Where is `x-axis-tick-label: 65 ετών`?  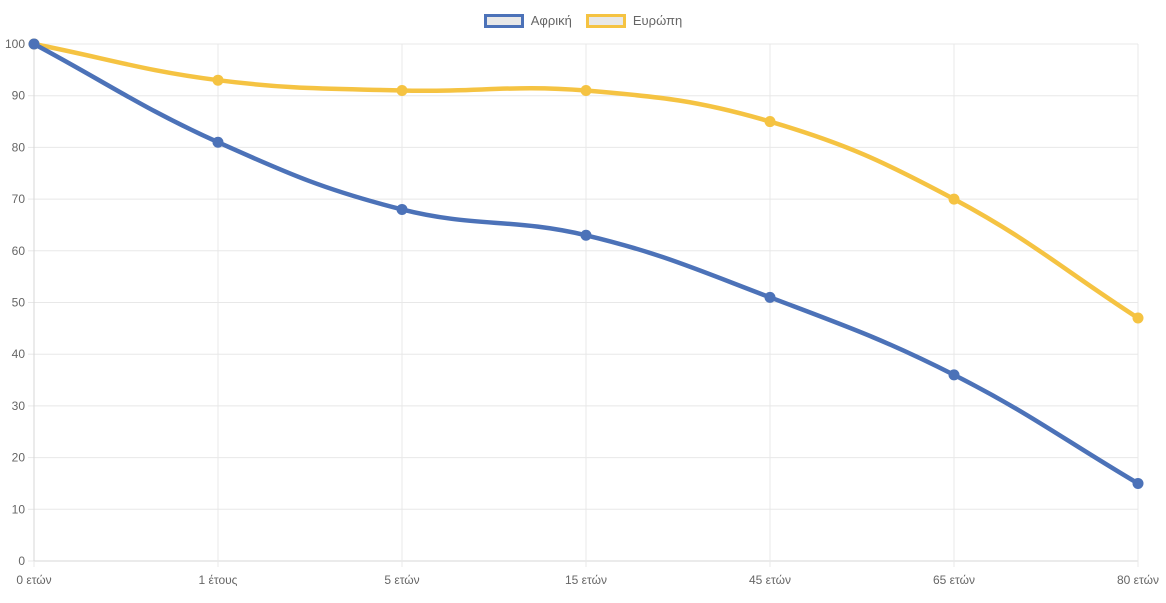
x-axis-tick-label: 65 ετών is located at coordinates (954, 580).